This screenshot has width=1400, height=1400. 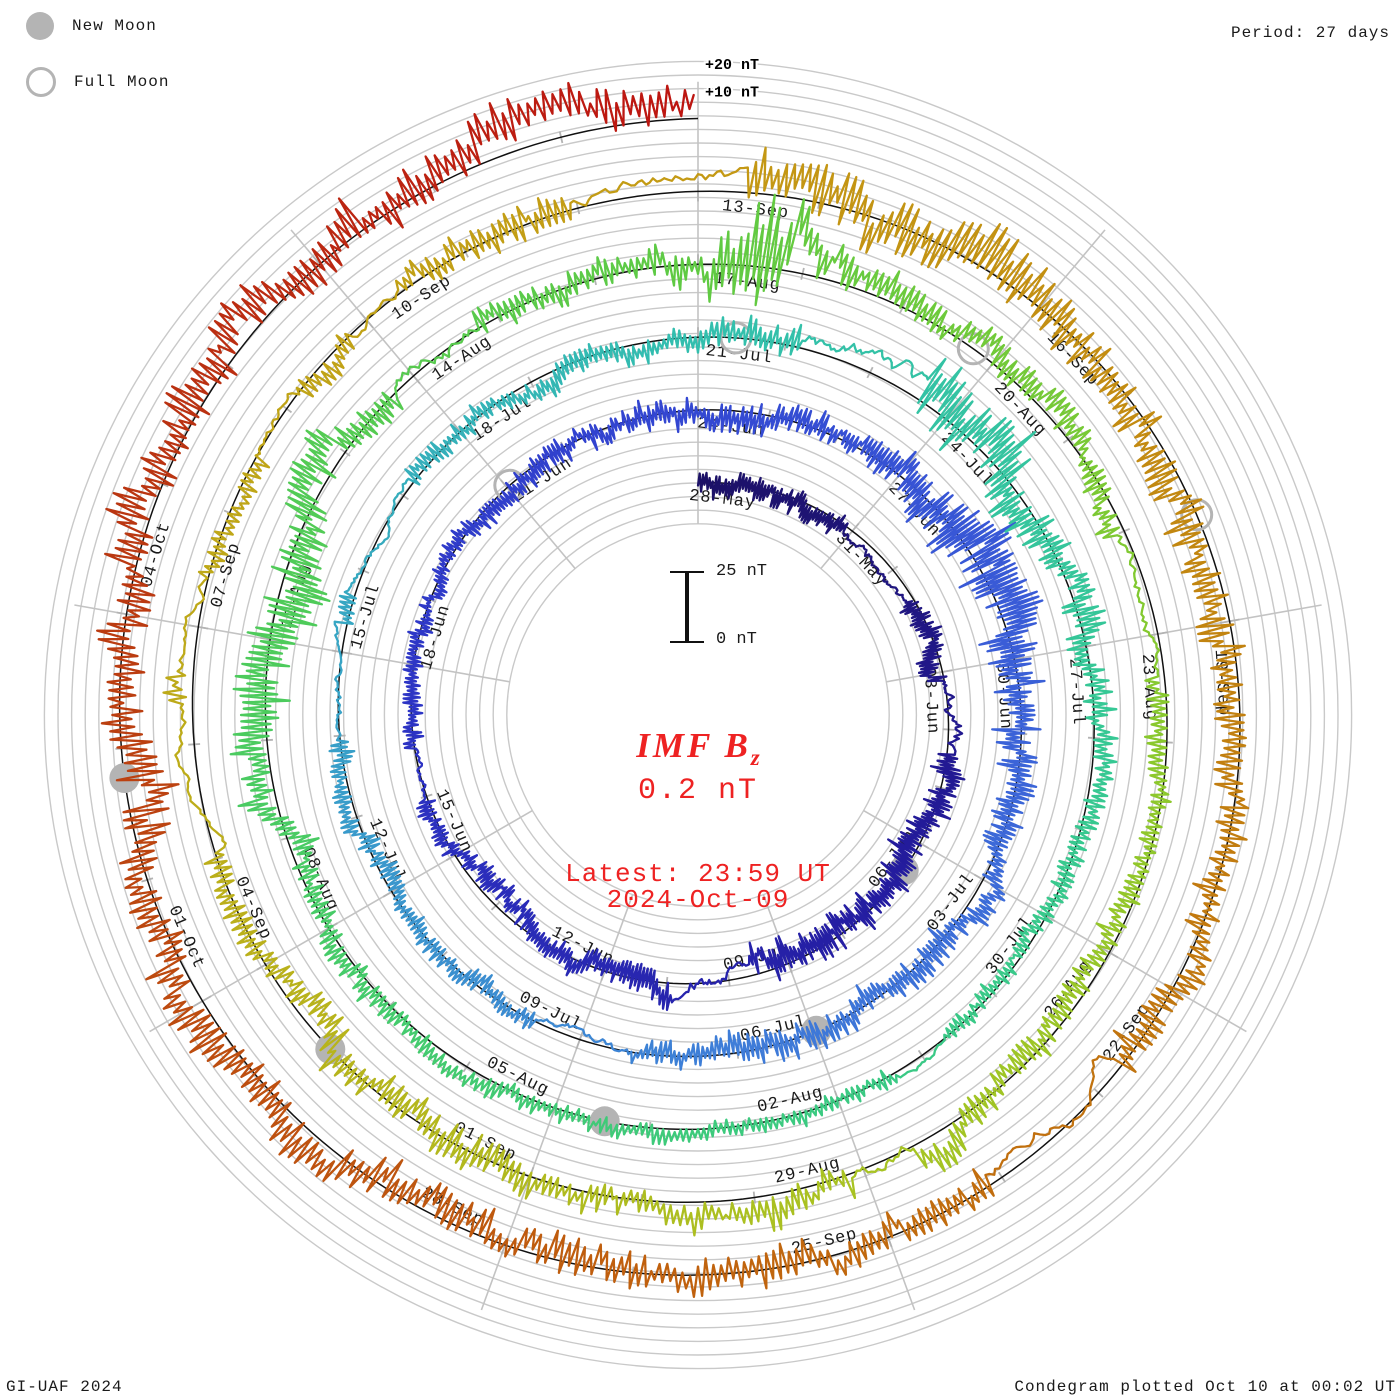 What do you see at coordinates (739, 355) in the screenshot?
I see `ring-date-label: 21-Jul` at bounding box center [739, 355].